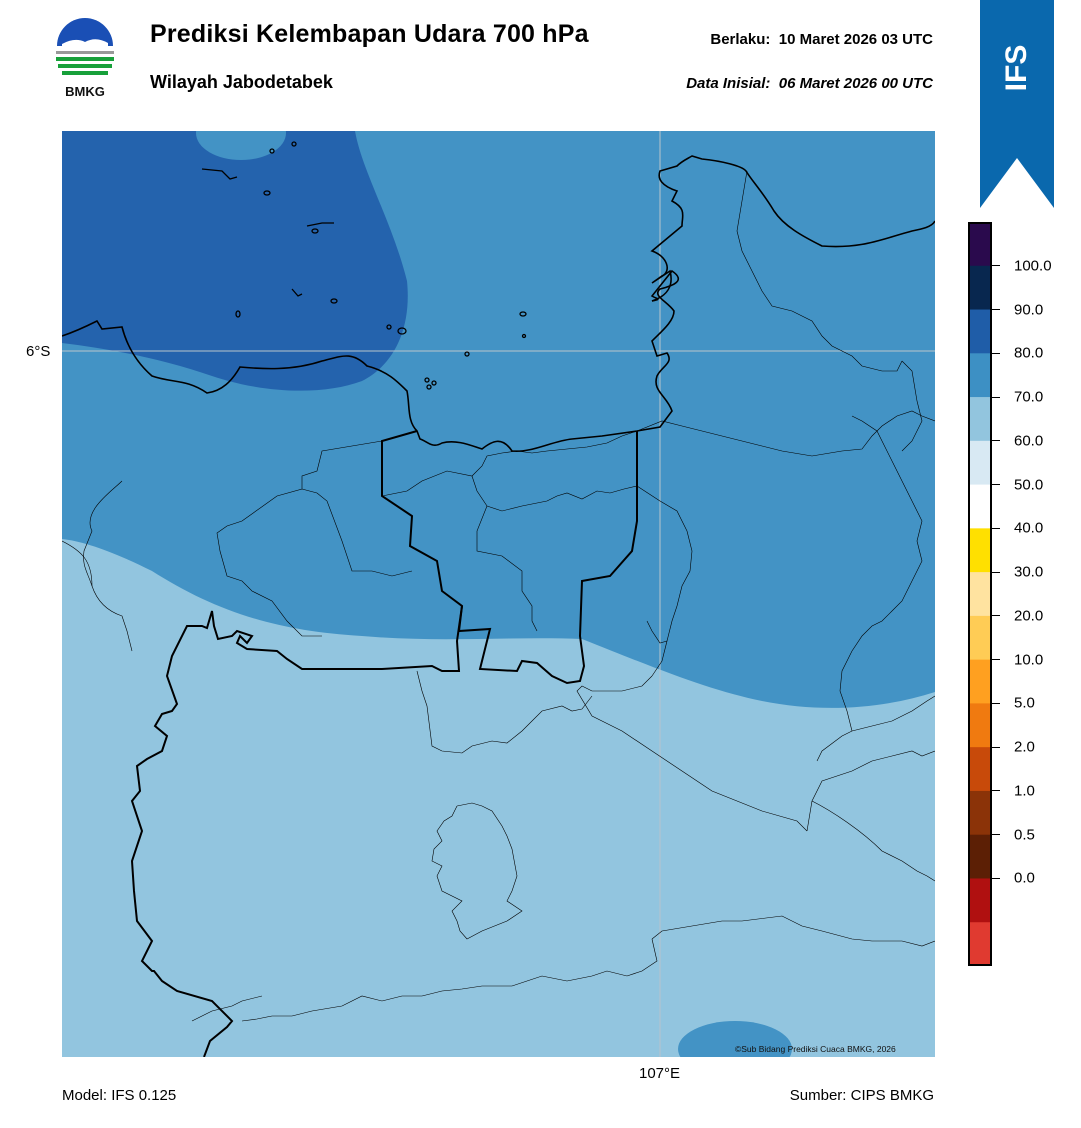 The image size is (1081, 1128). I want to click on colorbar-tick-label: 1.0, so click(1024, 791).